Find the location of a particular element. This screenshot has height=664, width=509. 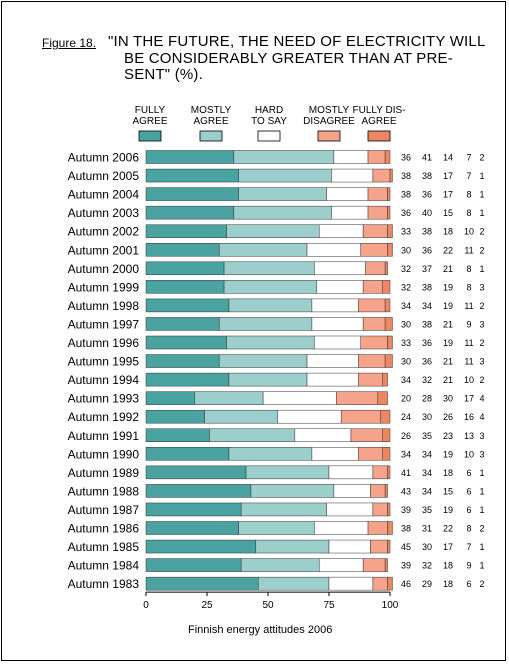

data-label: 30 is located at coordinates (406, 250).